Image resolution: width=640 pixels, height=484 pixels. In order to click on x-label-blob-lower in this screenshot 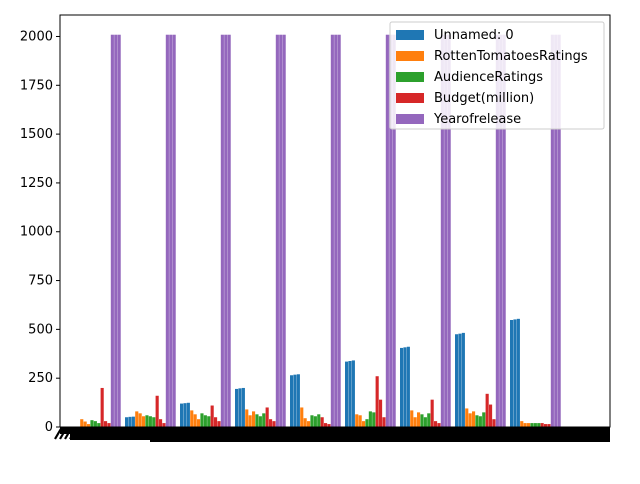, I will do `click(380, 440)`.